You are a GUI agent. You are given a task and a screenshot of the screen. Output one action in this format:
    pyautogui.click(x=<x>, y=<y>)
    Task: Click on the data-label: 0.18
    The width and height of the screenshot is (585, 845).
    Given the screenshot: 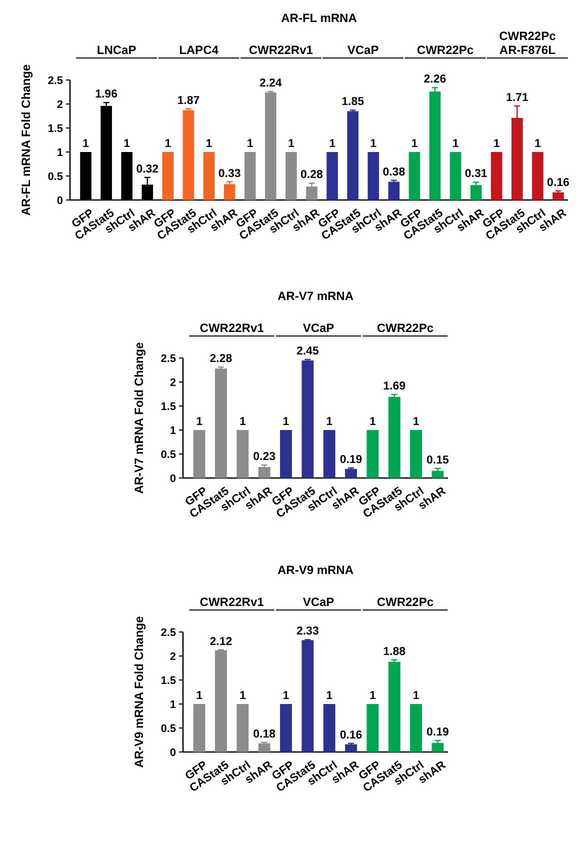 What is the action you would take?
    pyautogui.click(x=264, y=734)
    